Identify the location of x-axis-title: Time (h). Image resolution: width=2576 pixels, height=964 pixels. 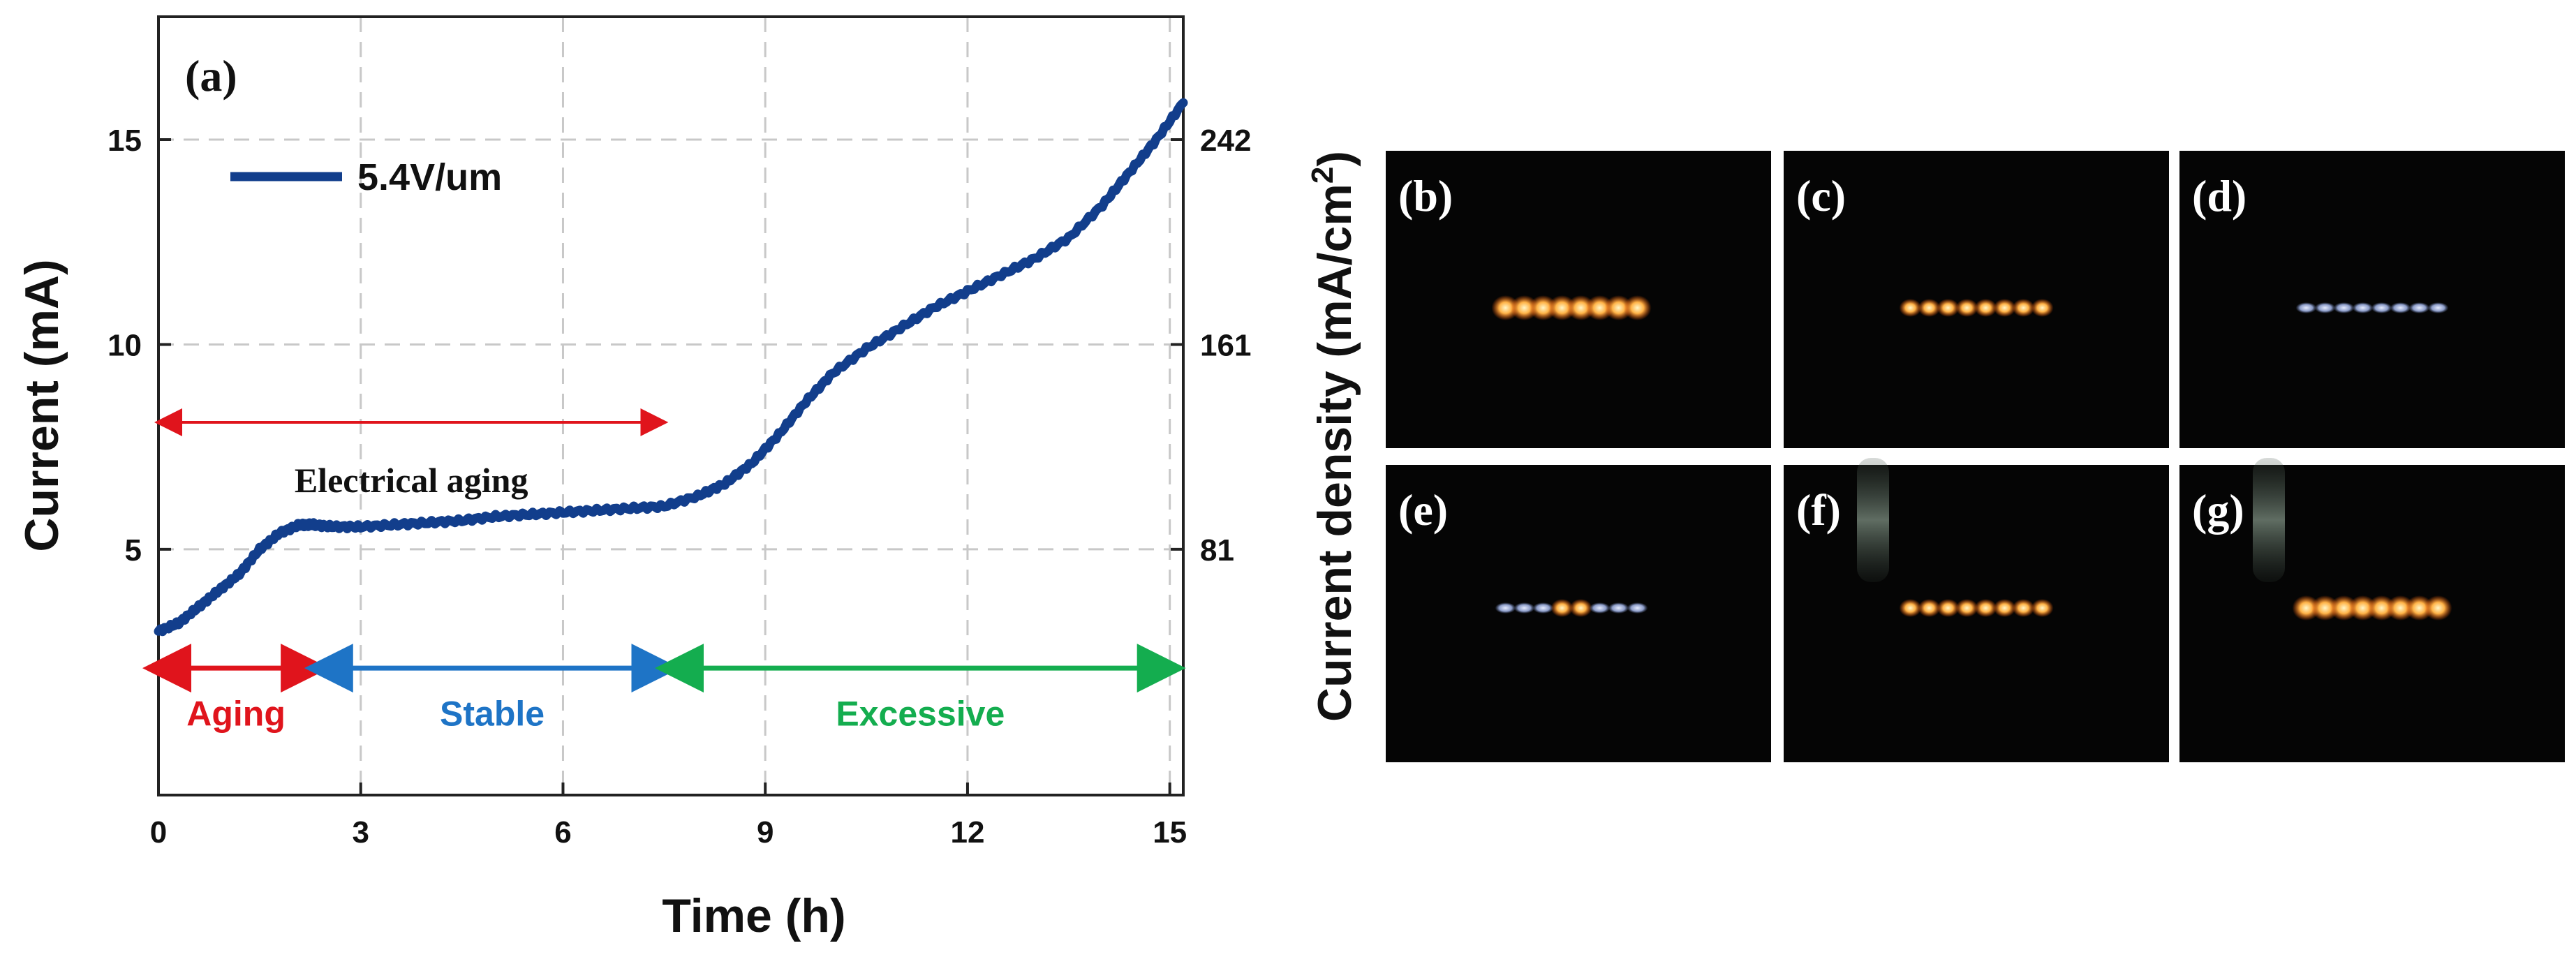
(753, 915).